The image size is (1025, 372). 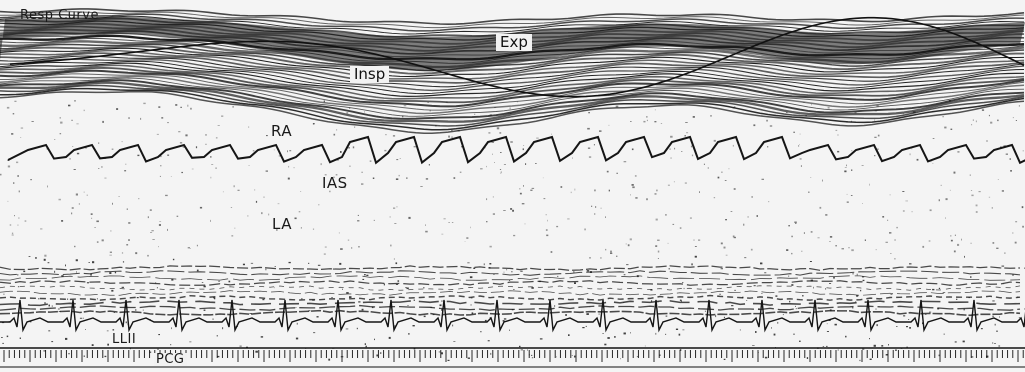 What do you see at coordinates (335, 183) in the screenshot?
I see `interatrial-septum-label: IAS` at bounding box center [335, 183].